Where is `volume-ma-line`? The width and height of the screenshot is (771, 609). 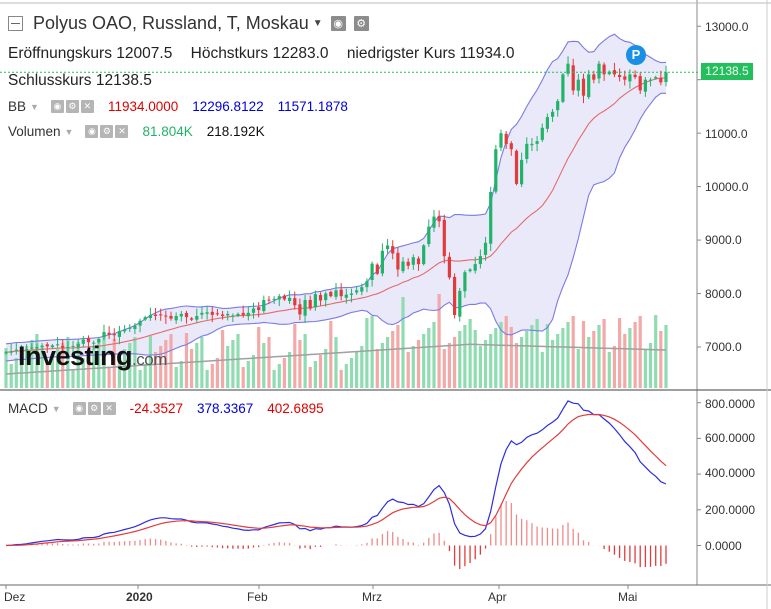 volume-ma-line is located at coordinates (336, 359).